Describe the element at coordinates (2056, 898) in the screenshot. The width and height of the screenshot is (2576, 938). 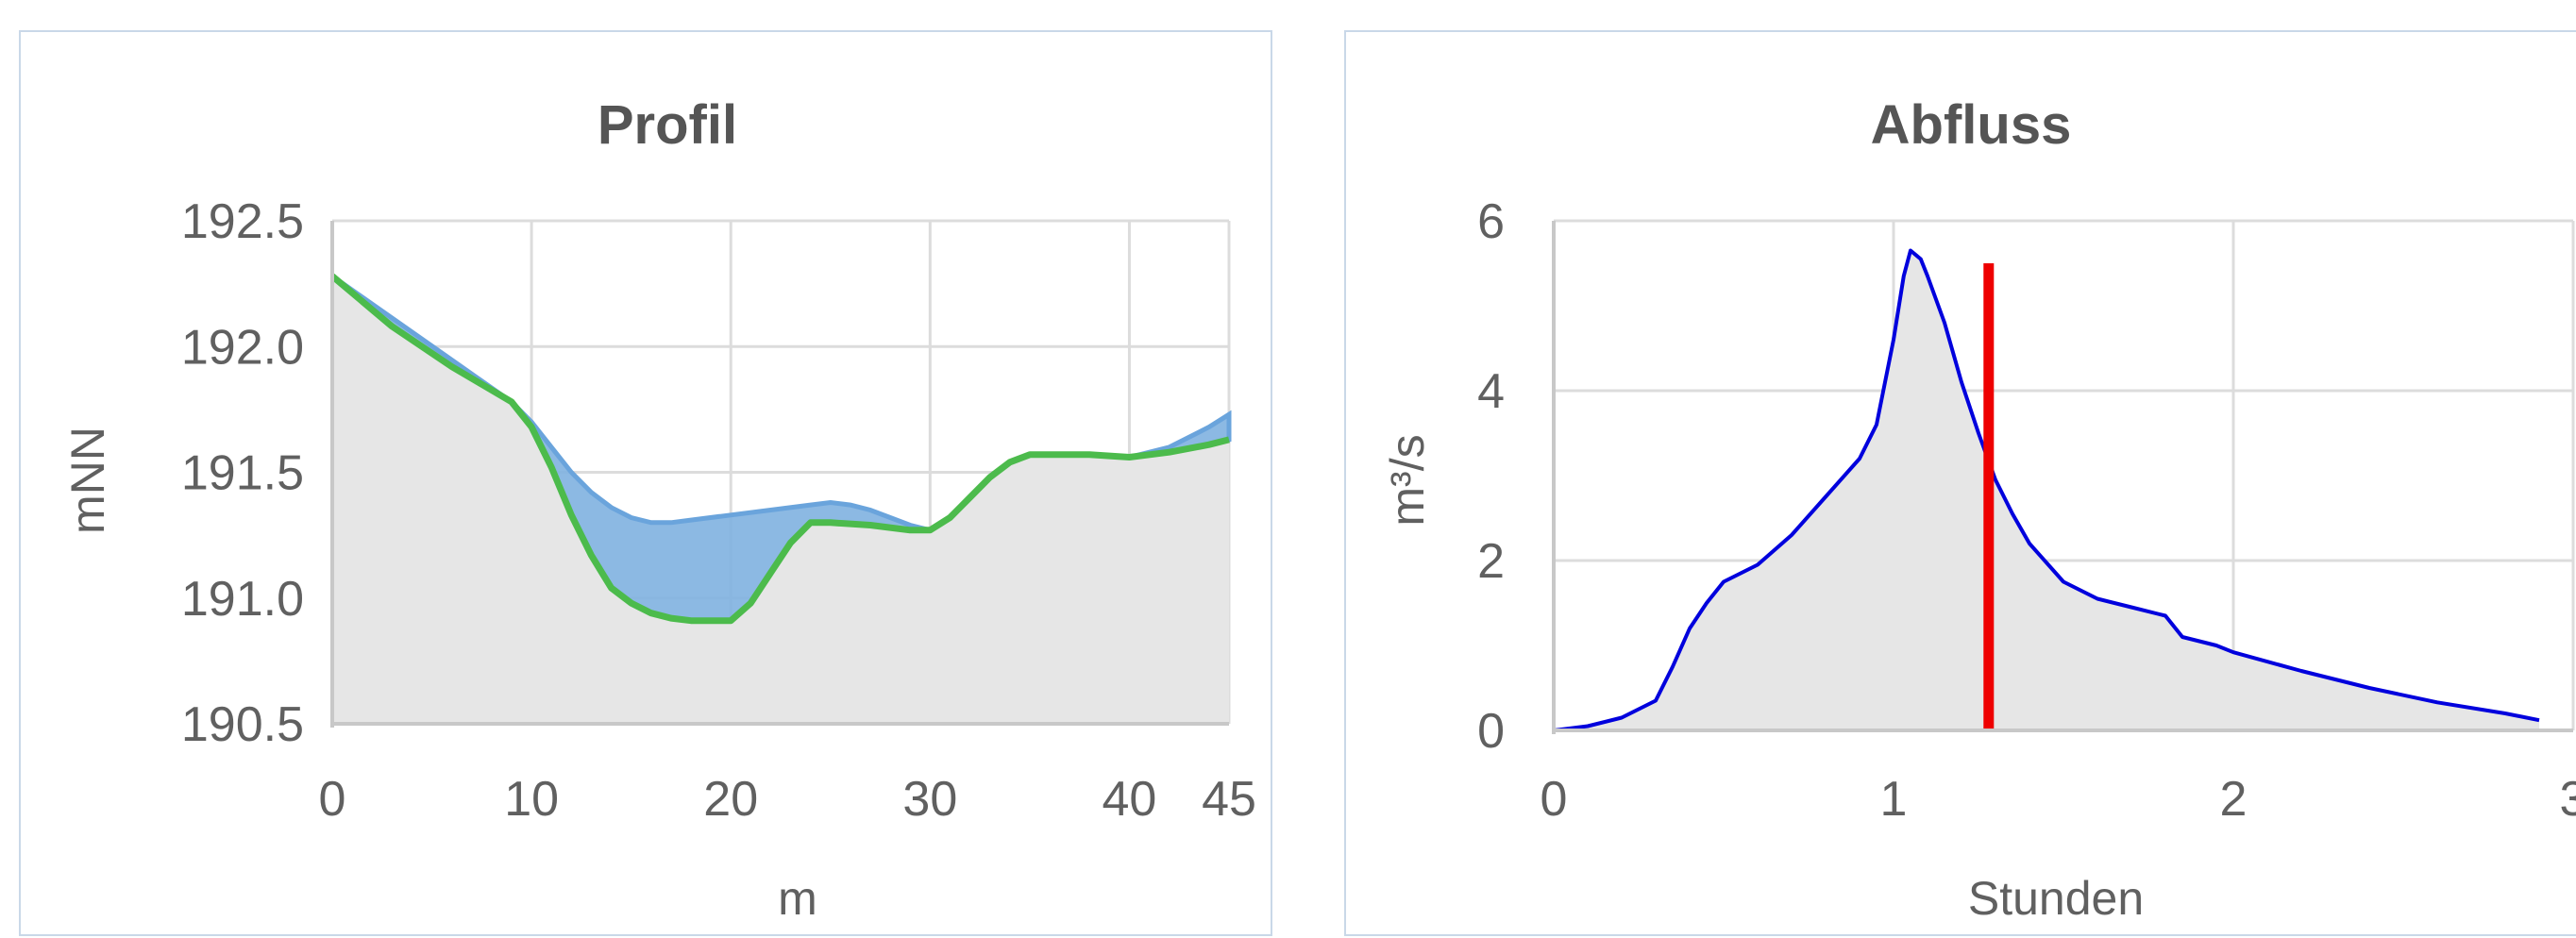
I see `discharge-x-axis-label: Stunden` at that location.